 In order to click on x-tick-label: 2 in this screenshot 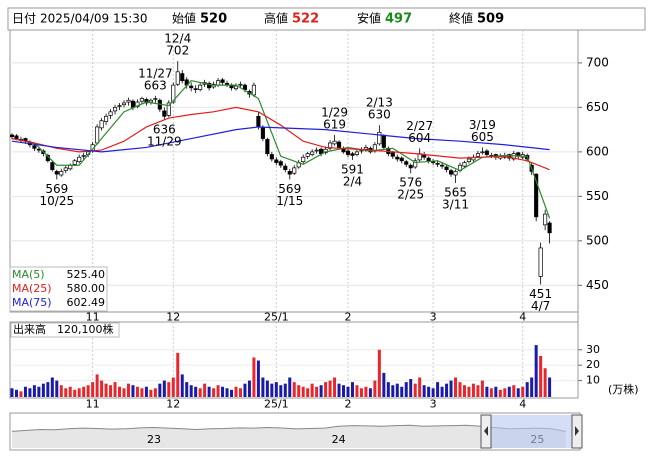, I will do `click(348, 404)`.